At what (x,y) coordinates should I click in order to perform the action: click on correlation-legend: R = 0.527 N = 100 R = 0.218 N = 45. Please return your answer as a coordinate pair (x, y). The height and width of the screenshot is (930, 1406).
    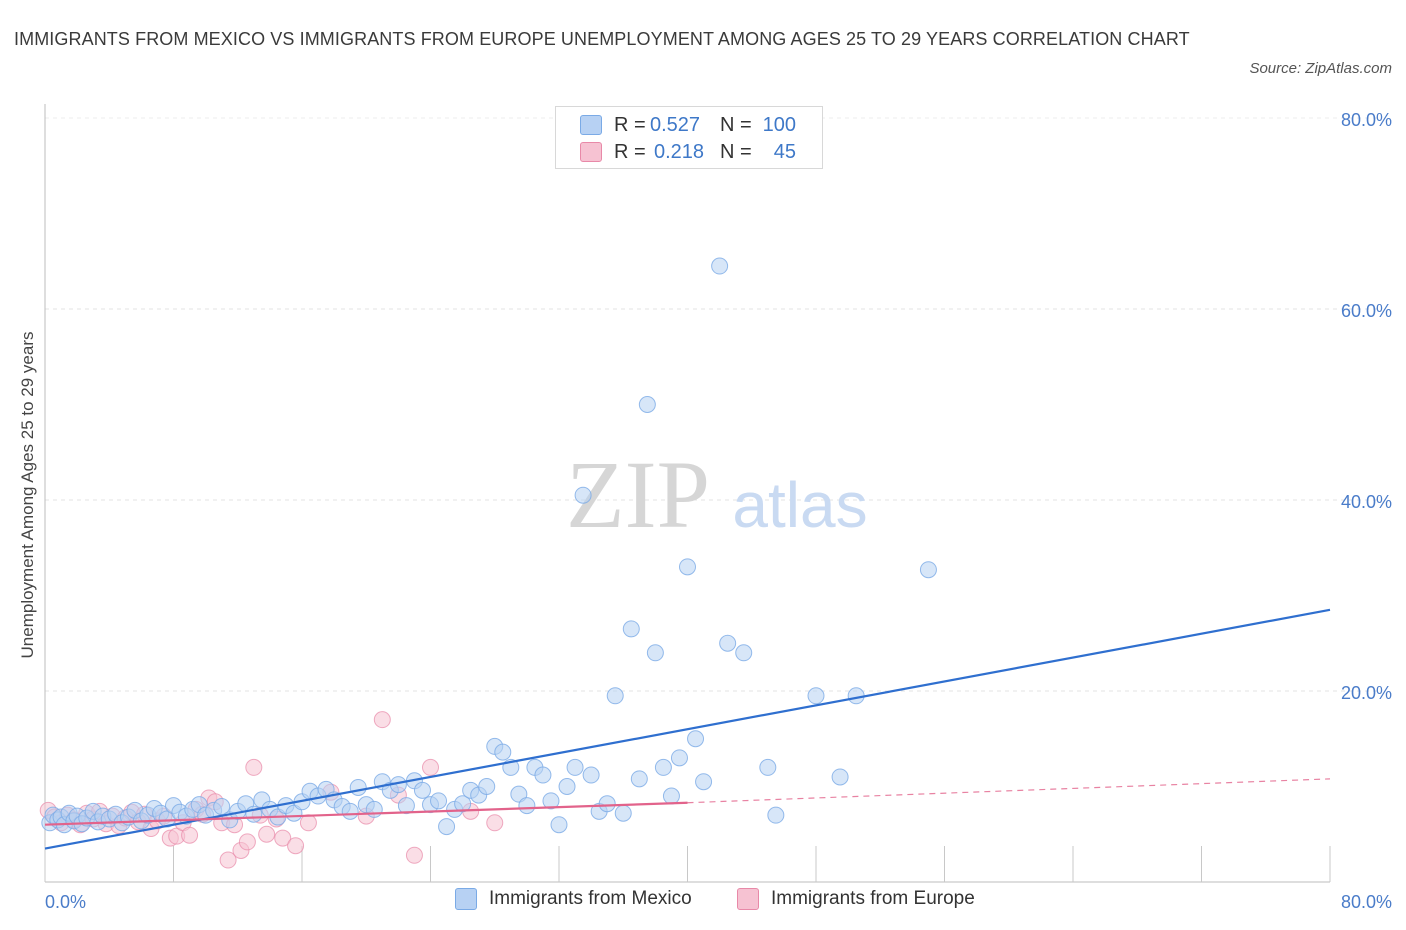
    Looking at the image, I should click on (689, 137).